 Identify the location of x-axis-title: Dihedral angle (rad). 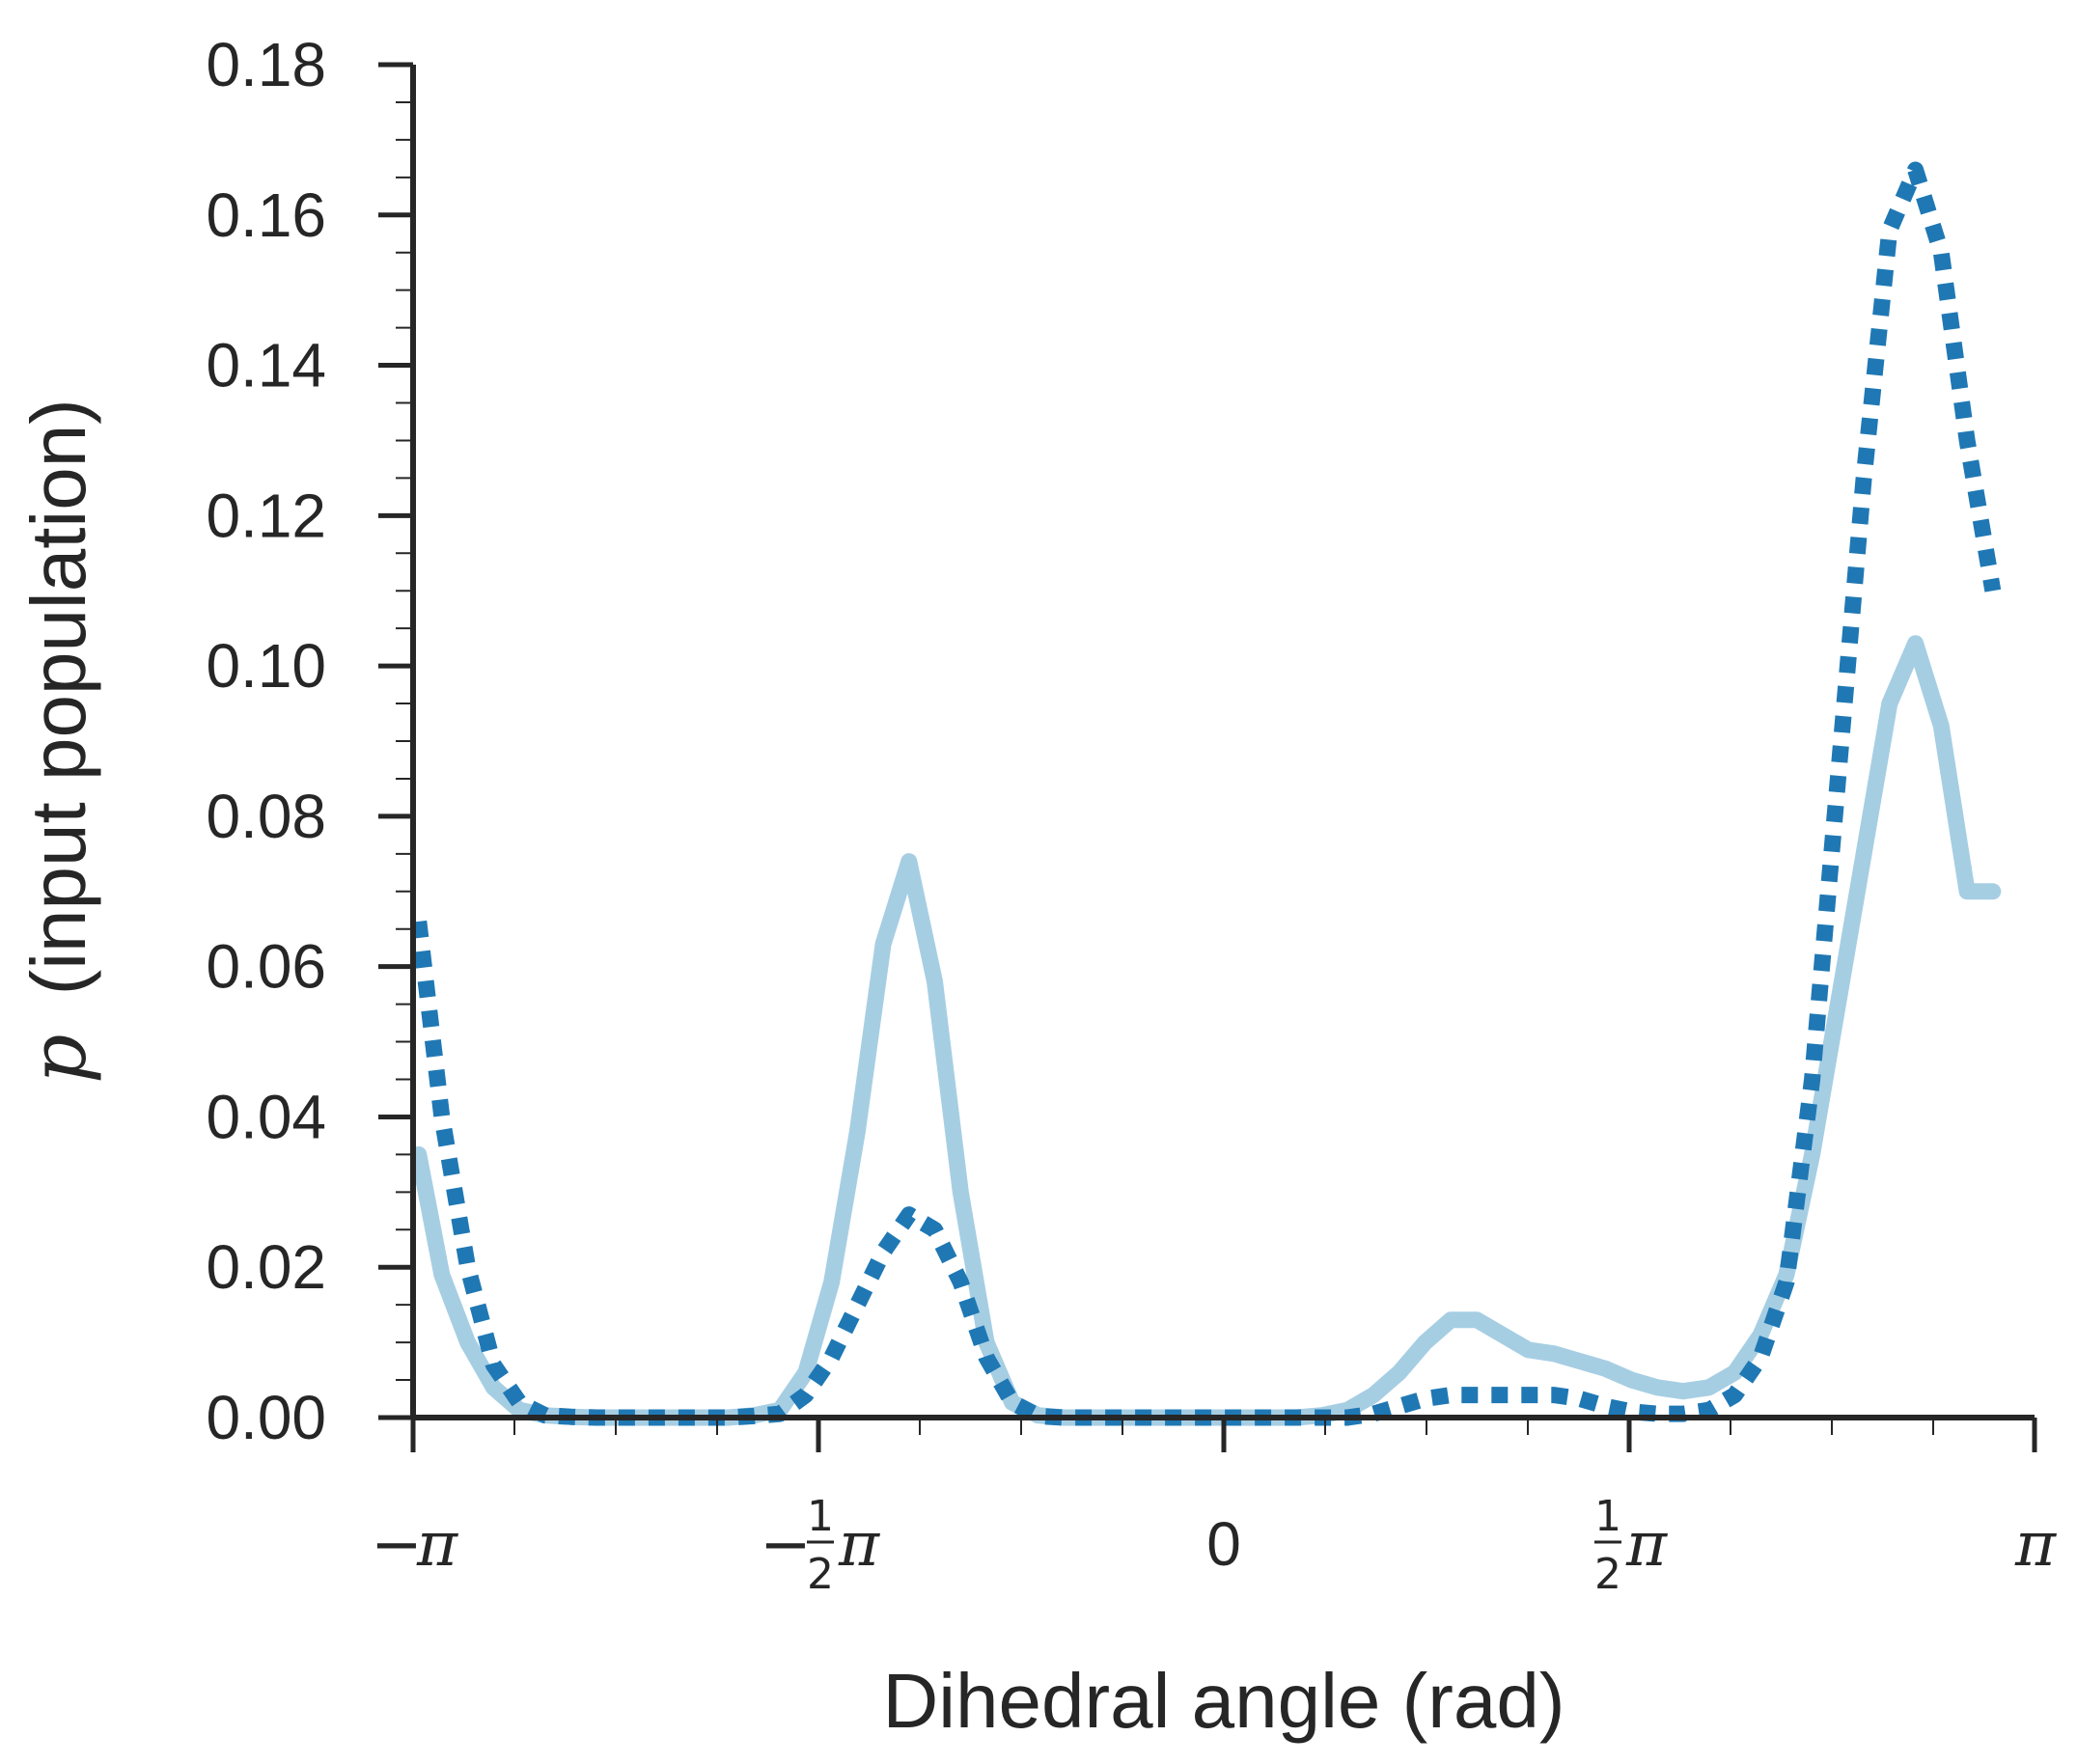
(1223, 1701).